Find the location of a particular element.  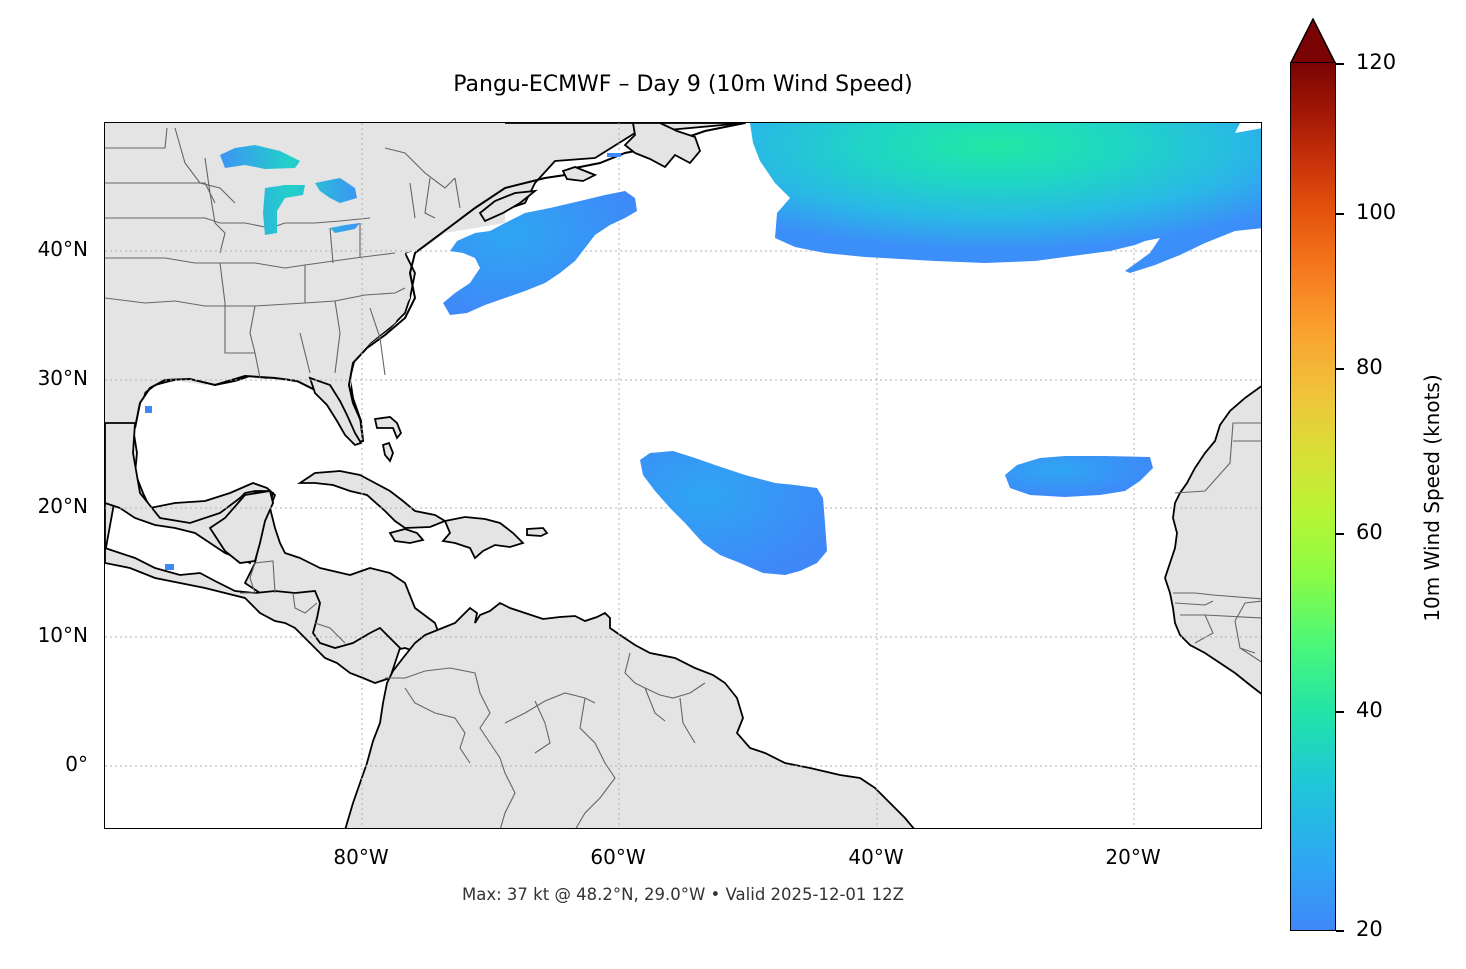

colorbar-label-120: 120 is located at coordinates (1376, 62).